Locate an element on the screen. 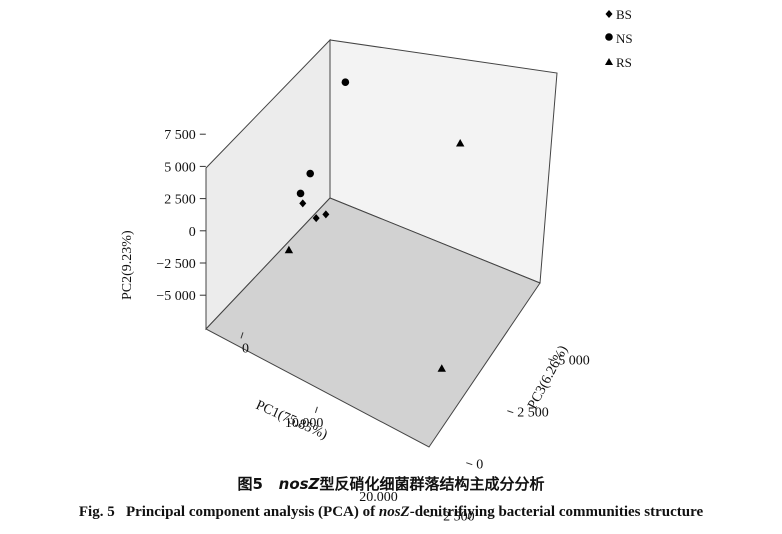 The image size is (782, 534). legend-label-bs: BS is located at coordinates (624, 14).